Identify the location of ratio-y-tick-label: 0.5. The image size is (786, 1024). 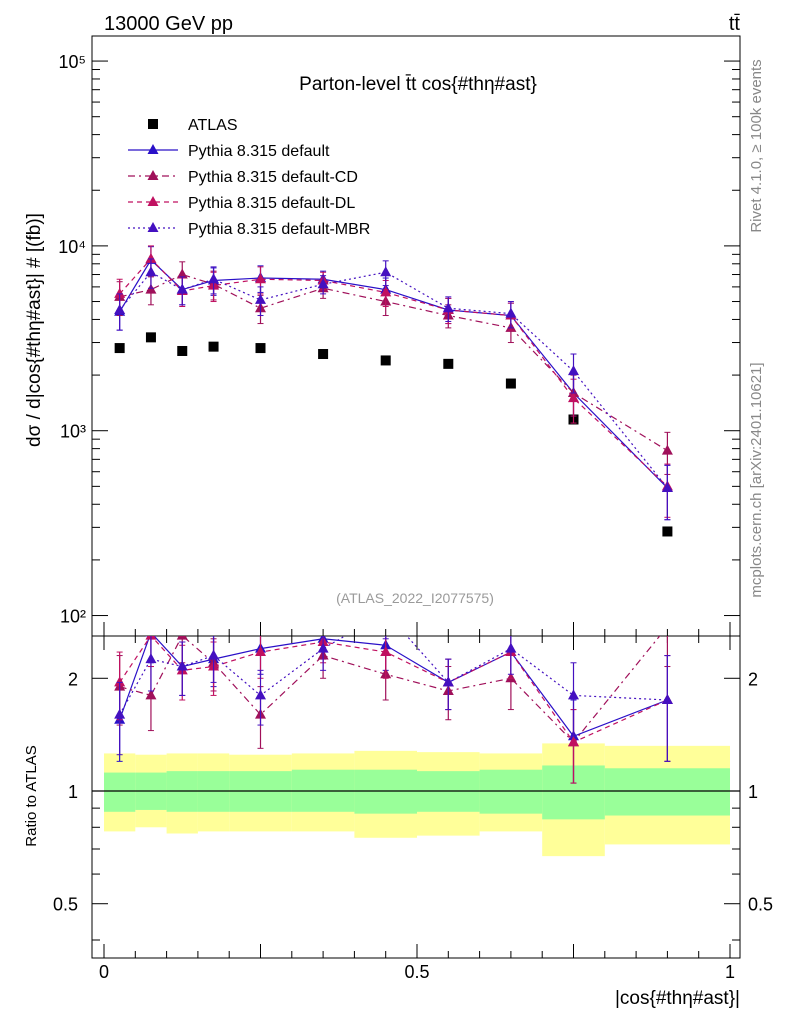
(65, 905).